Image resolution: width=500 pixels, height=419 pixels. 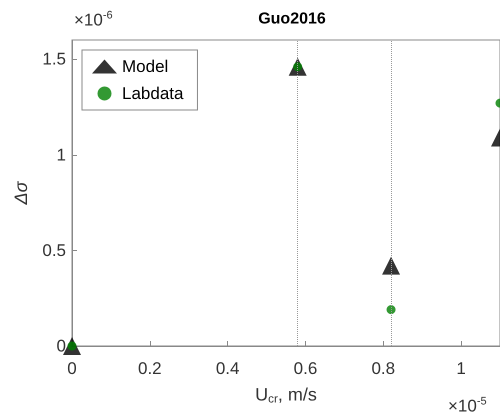 What do you see at coordinates (61, 154) in the screenshot?
I see `y-tick-label: 1` at bounding box center [61, 154].